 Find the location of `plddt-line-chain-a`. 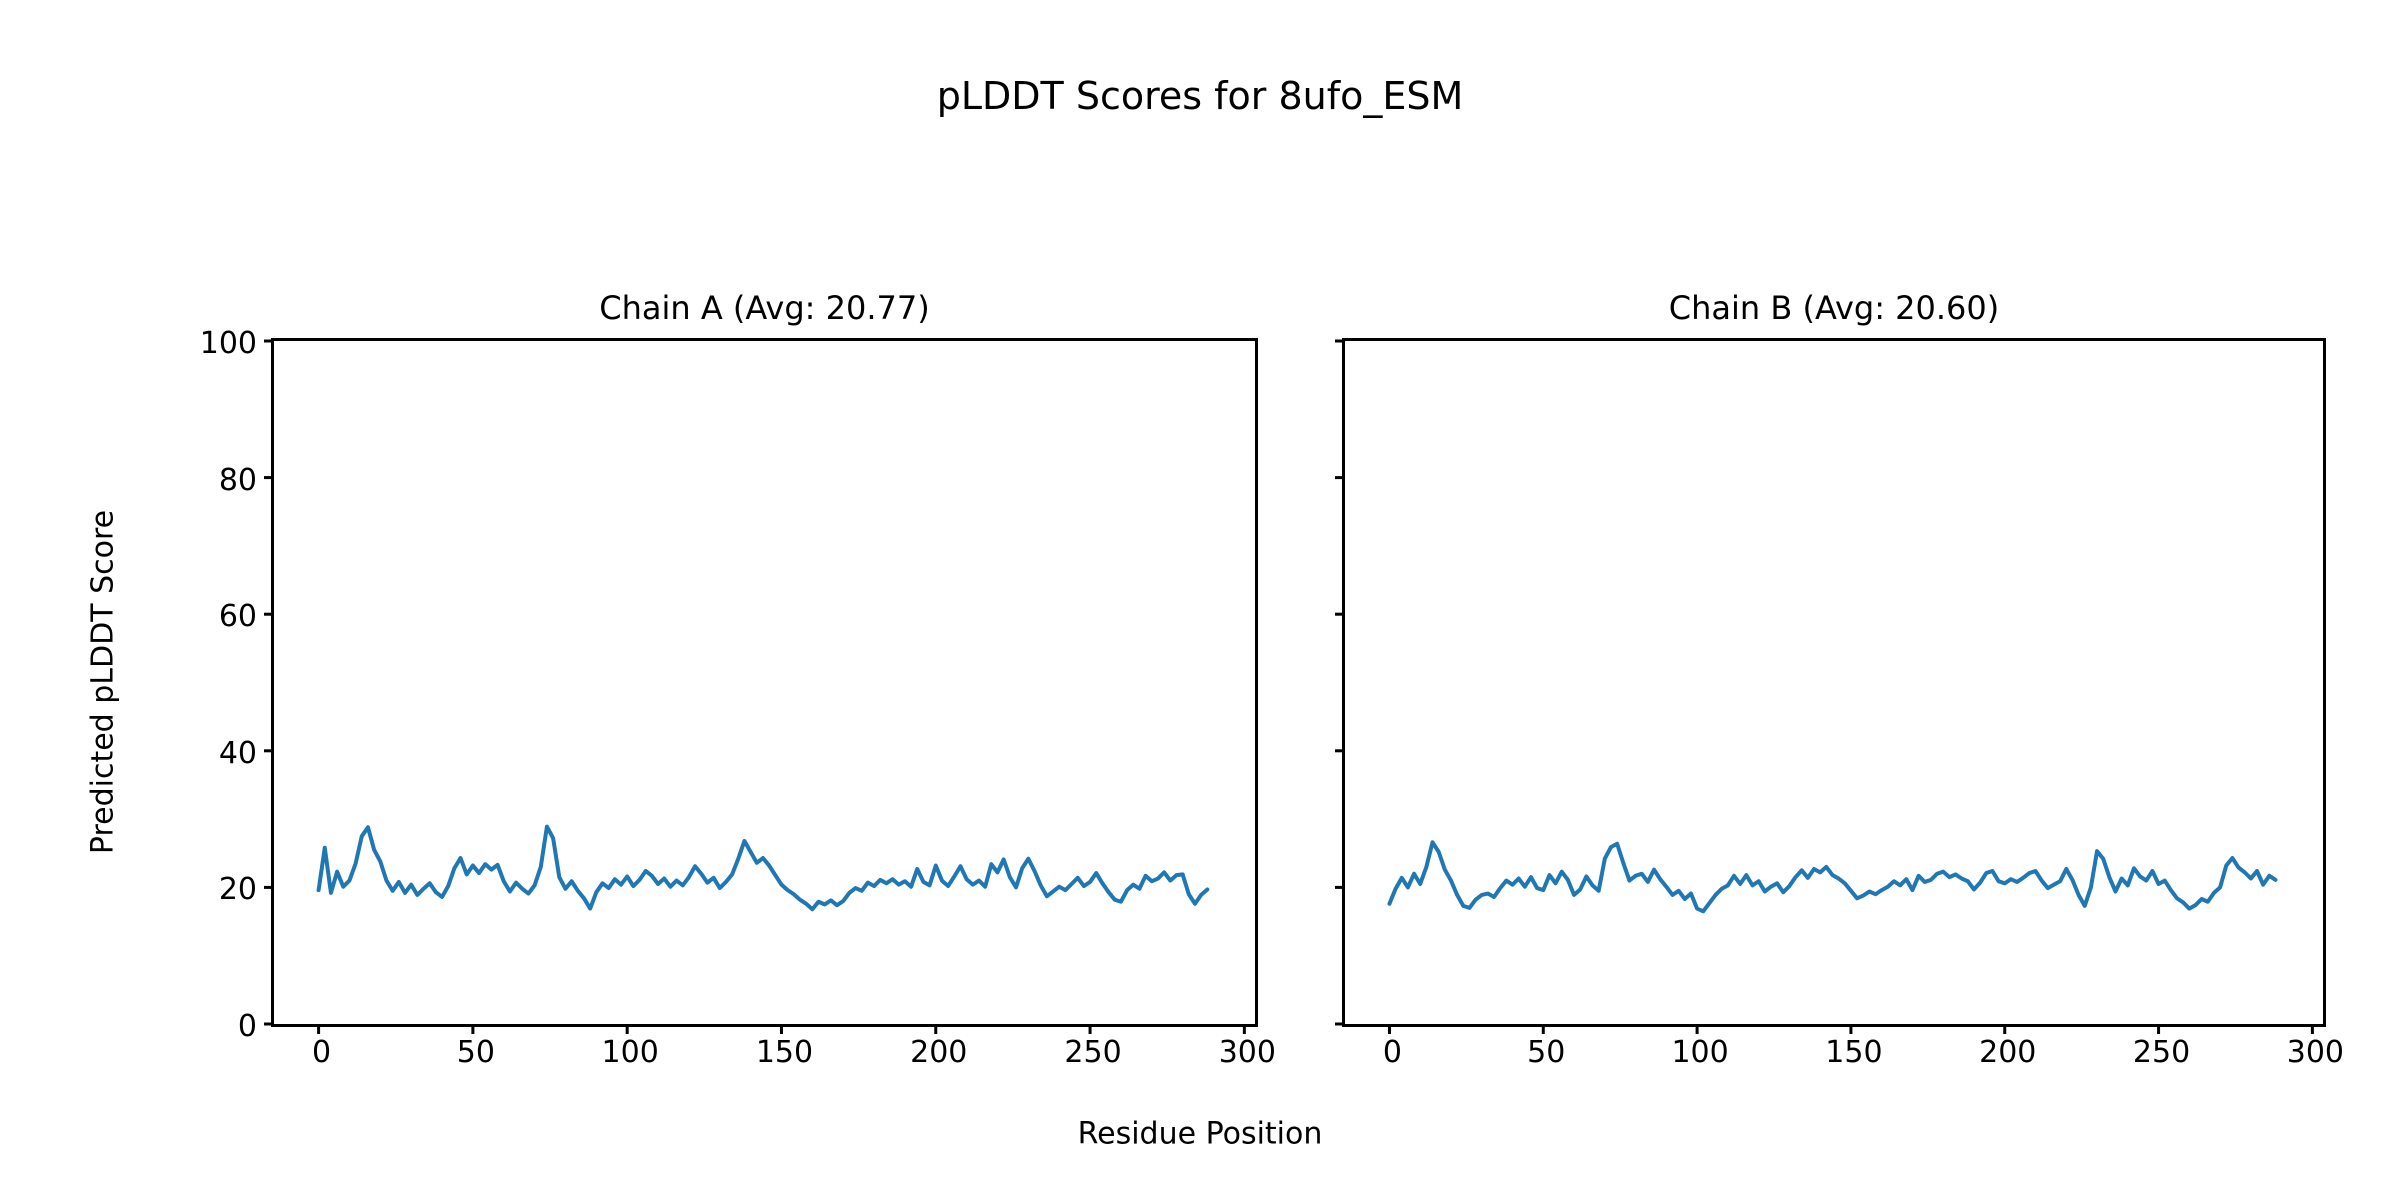

plddt-line-chain-a is located at coordinates (763, 868).